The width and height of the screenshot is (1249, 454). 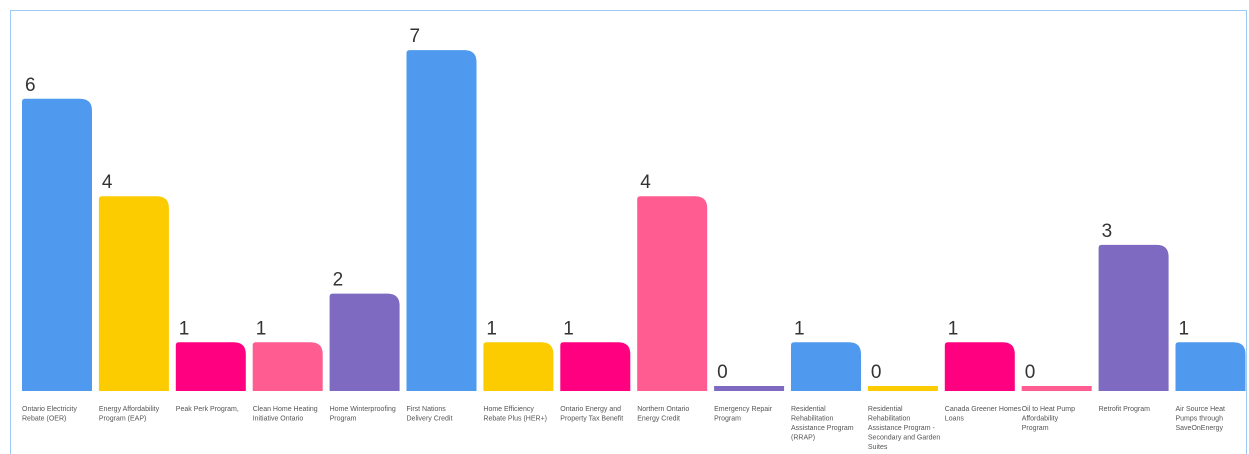 What do you see at coordinates (415, 36) in the screenshot?
I see `value-label: 7` at bounding box center [415, 36].